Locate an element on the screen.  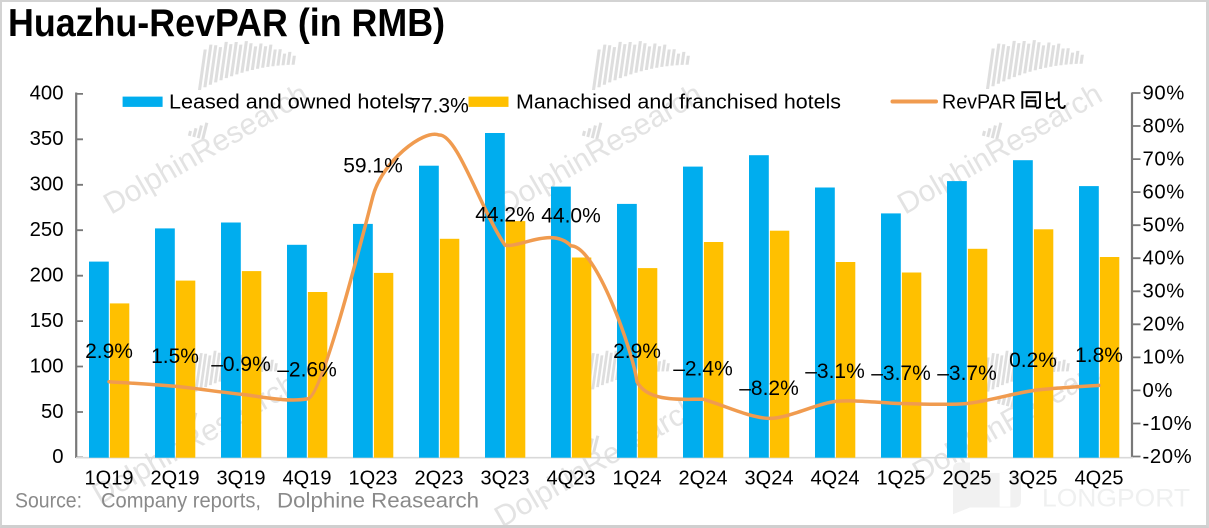
svg-text: –3.1% is located at coordinates (835, 371).